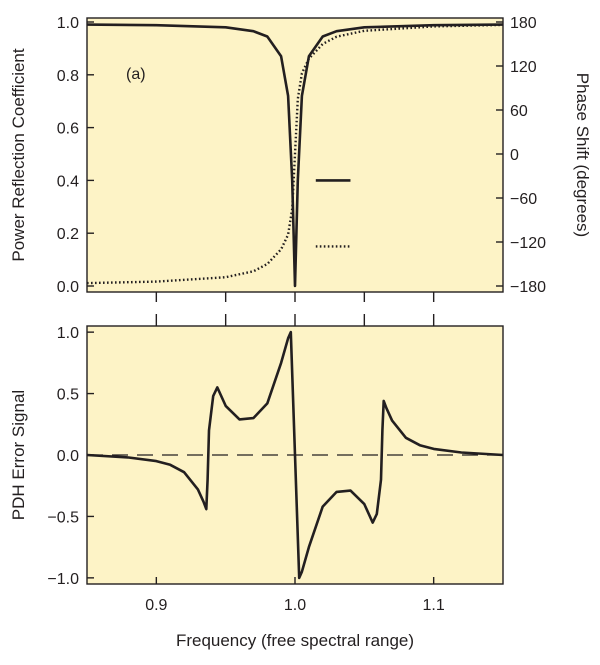  What do you see at coordinates (514, 155) in the screenshot?
I see `y2-tick-label: 0` at bounding box center [514, 155].